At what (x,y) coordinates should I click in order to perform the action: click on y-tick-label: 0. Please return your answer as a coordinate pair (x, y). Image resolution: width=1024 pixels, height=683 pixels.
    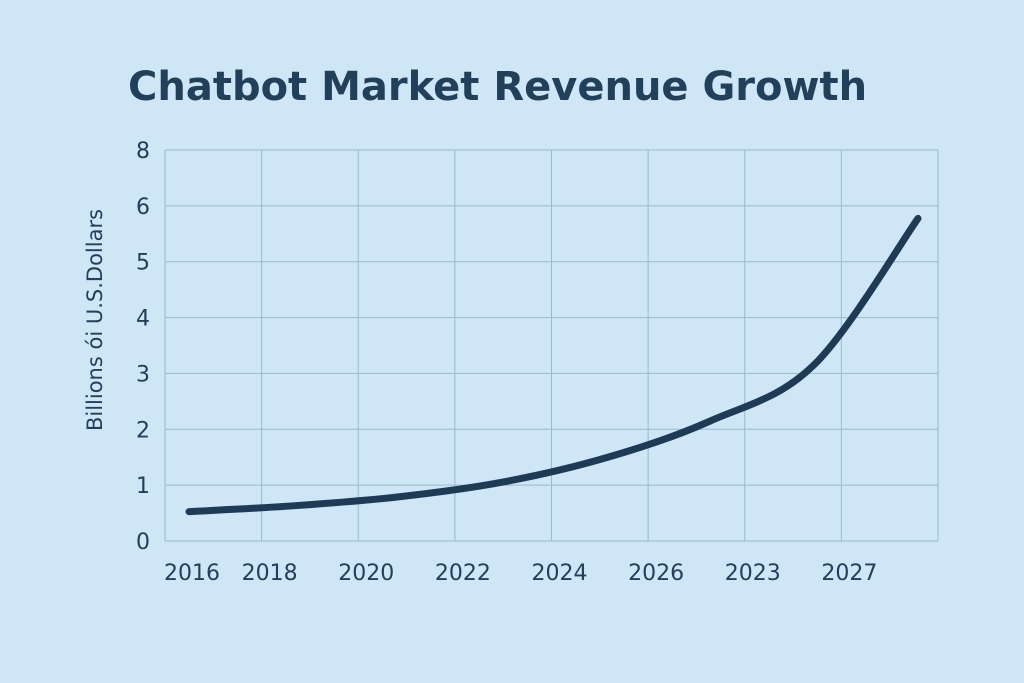
    Looking at the image, I should click on (143, 542).